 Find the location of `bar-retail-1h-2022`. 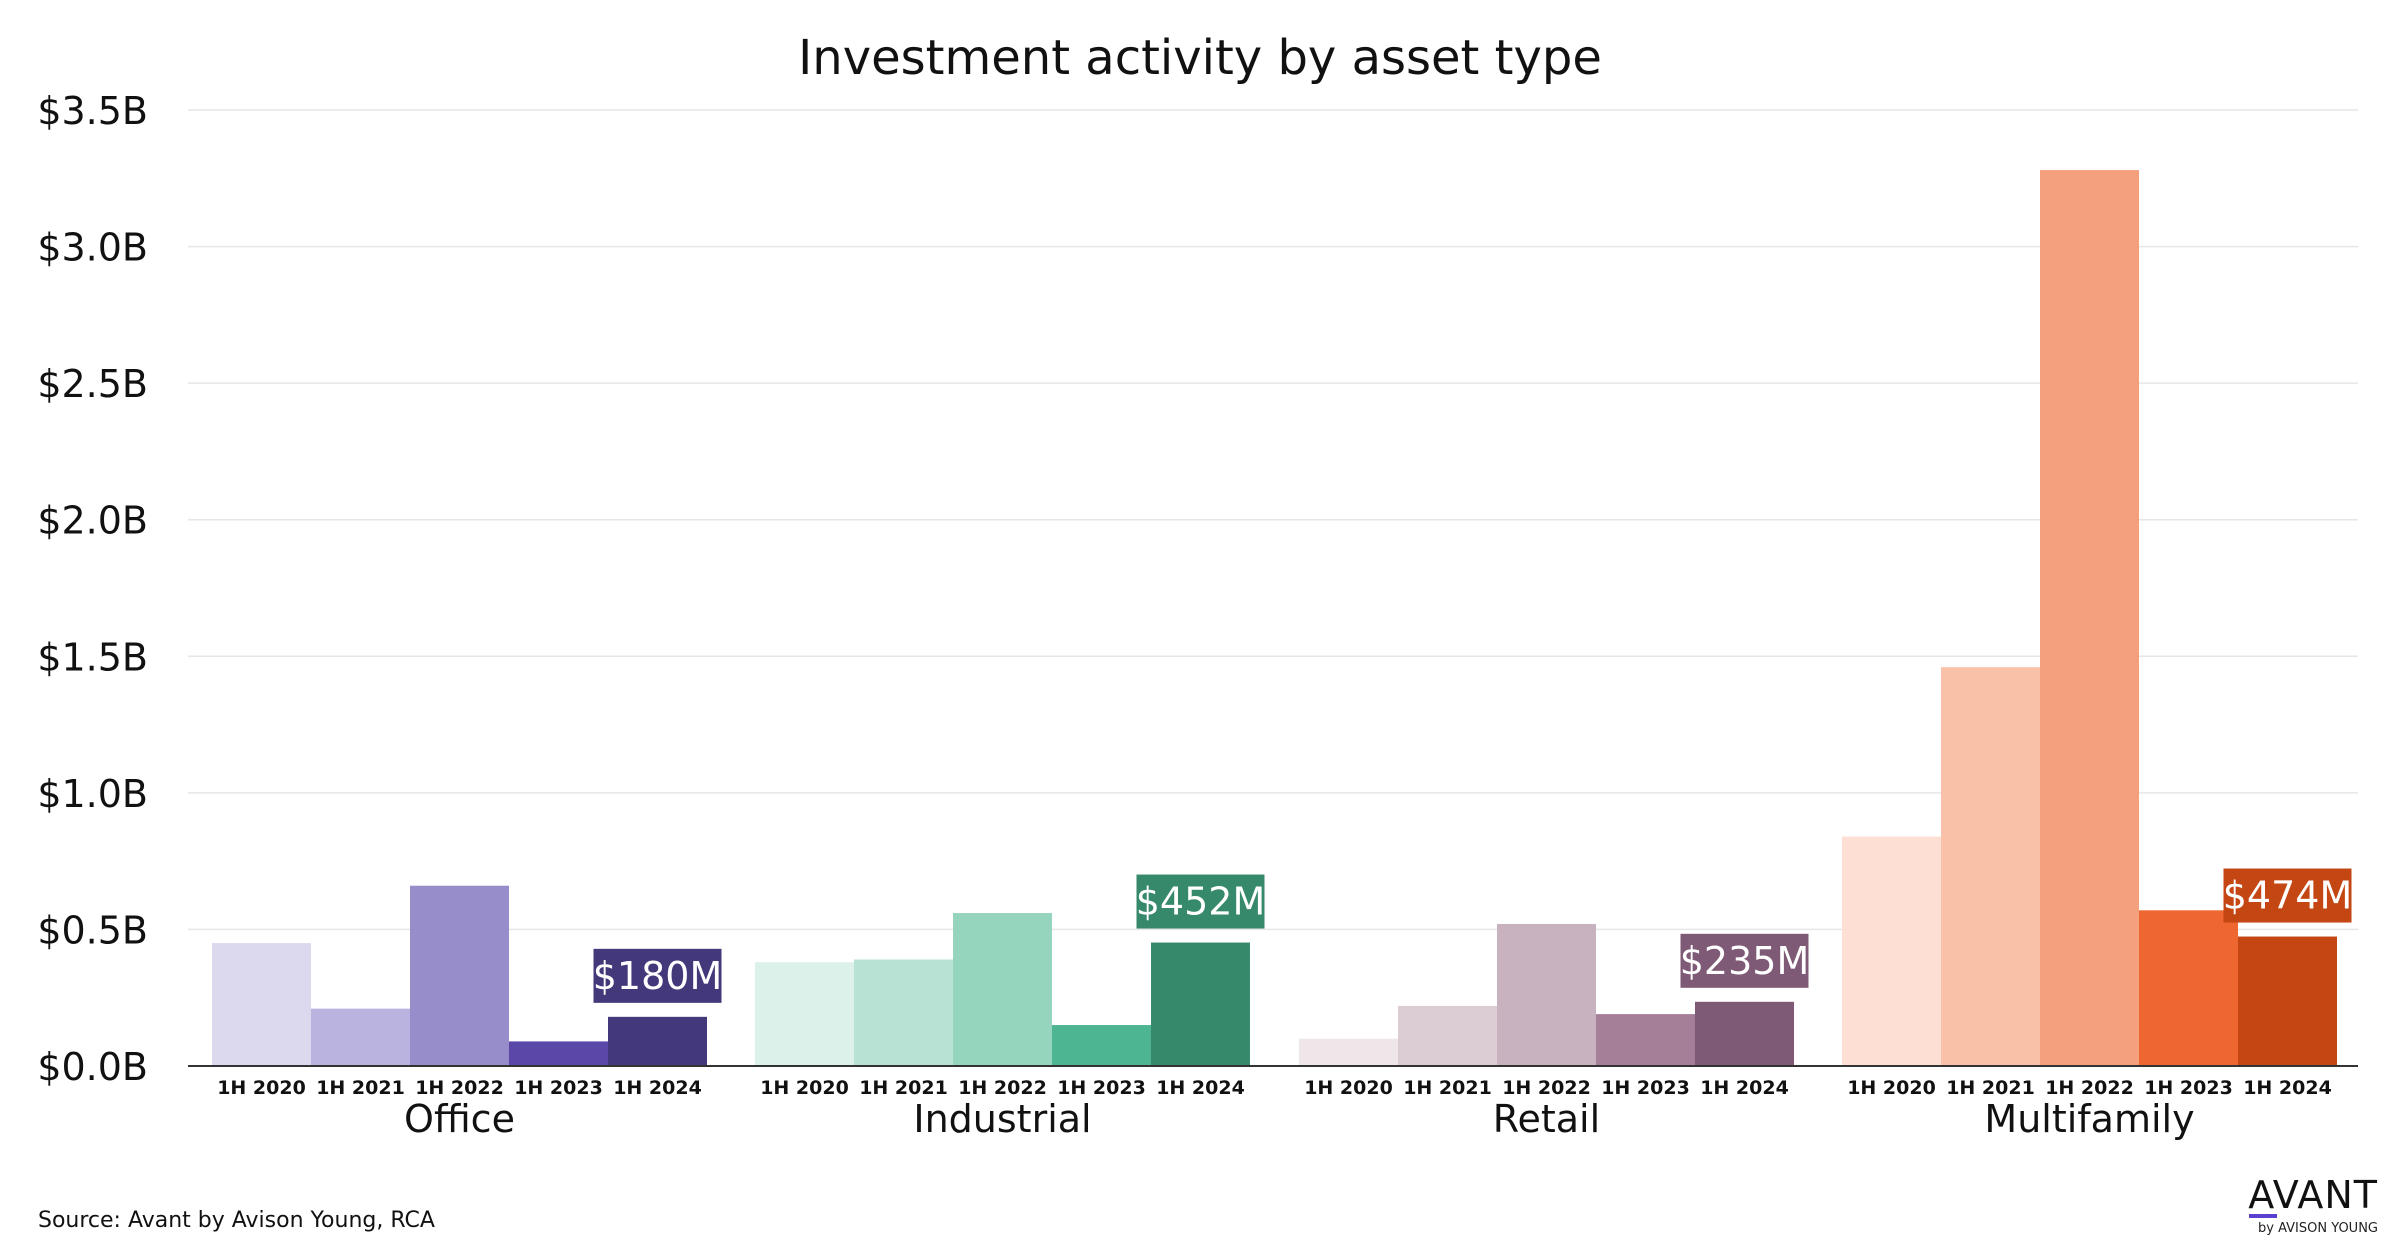

bar-retail-1h-2022 is located at coordinates (1546, 994).